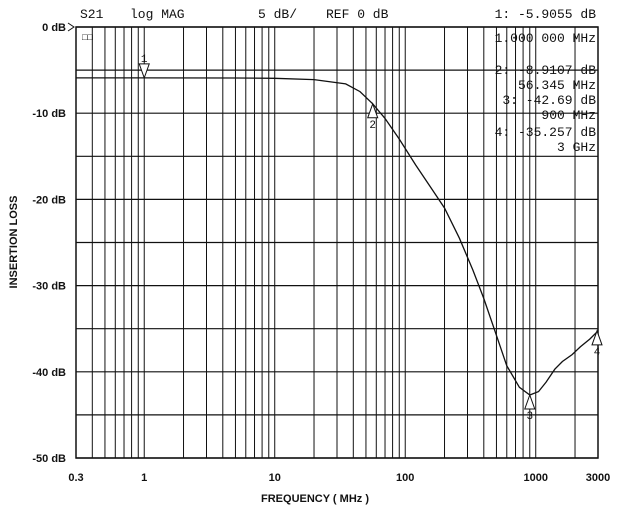 This screenshot has width=635, height=510. Describe the element at coordinates (597, 353) in the screenshot. I see `marker-number: 4` at that location.